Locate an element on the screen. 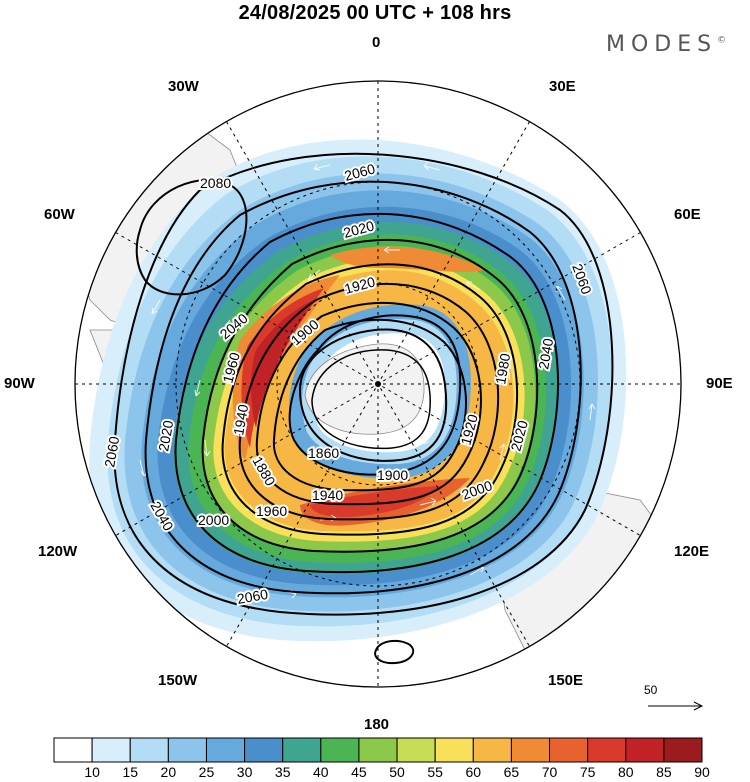 Image resolution: width=750 pixels, height=782 pixels. colorbar-tick-label: 35 is located at coordinates (282, 772).